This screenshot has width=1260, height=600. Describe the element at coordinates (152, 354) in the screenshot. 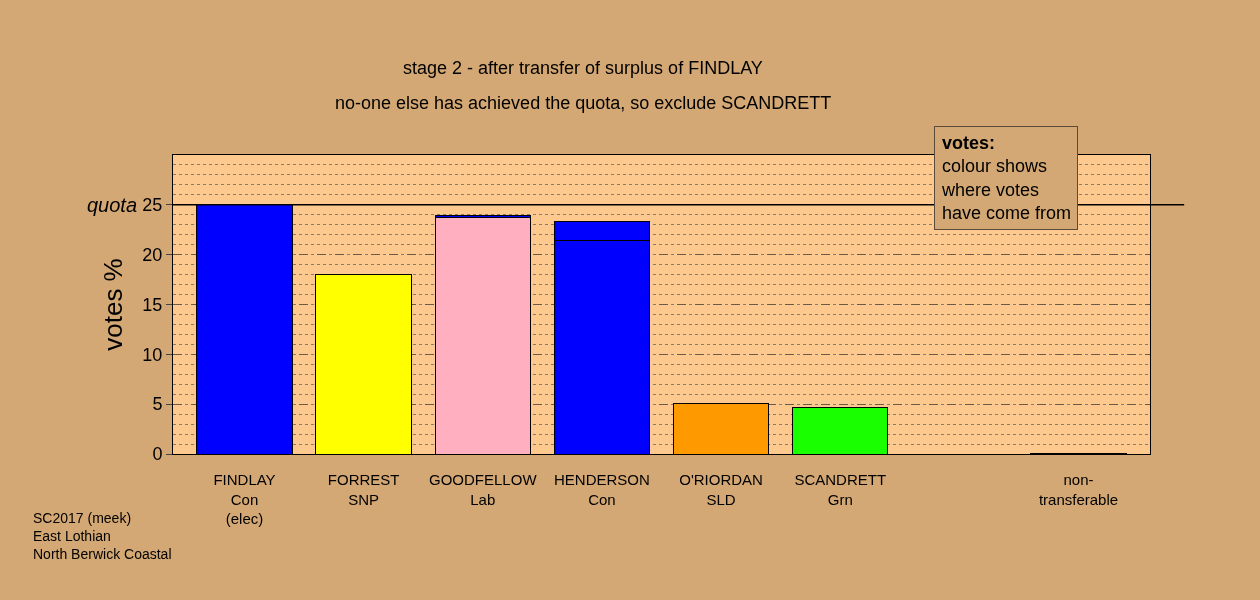

I see `y-tick-label: 10` at that location.